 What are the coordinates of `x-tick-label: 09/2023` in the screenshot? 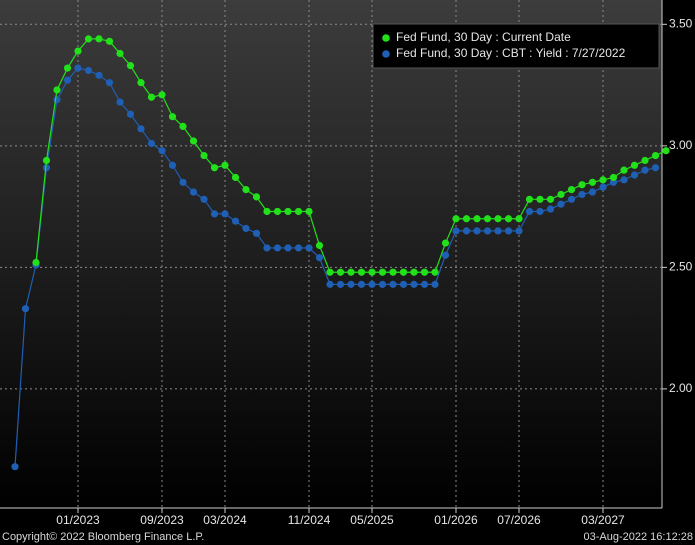 It's located at (162, 520).